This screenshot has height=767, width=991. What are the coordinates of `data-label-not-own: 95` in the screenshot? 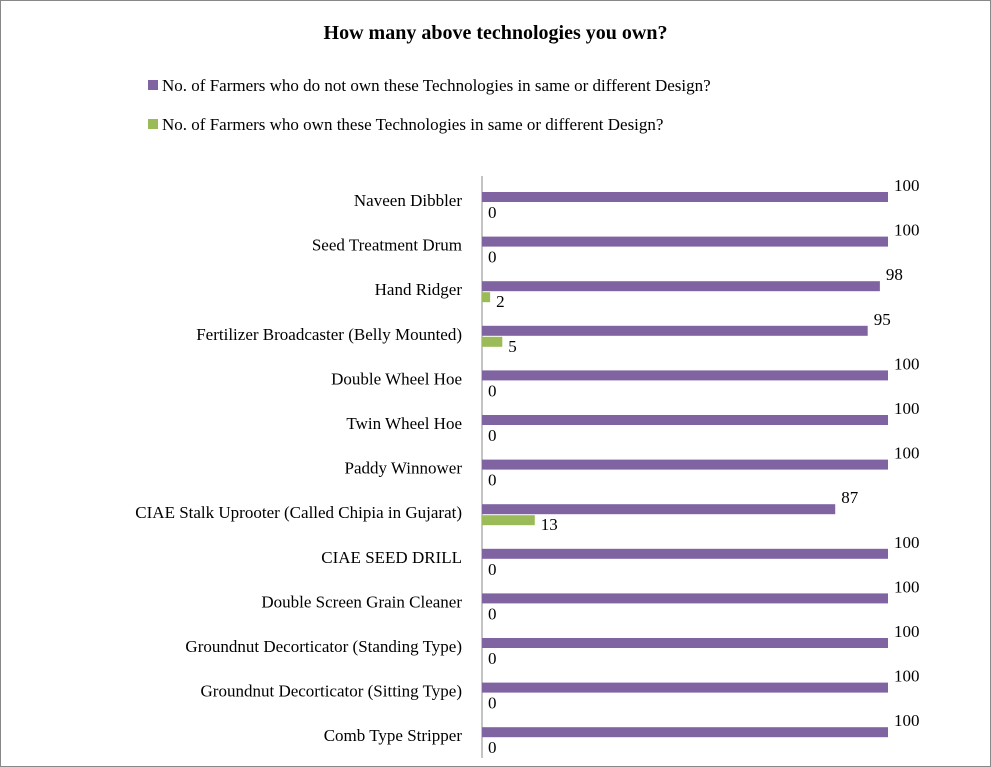 It's located at (882, 319).